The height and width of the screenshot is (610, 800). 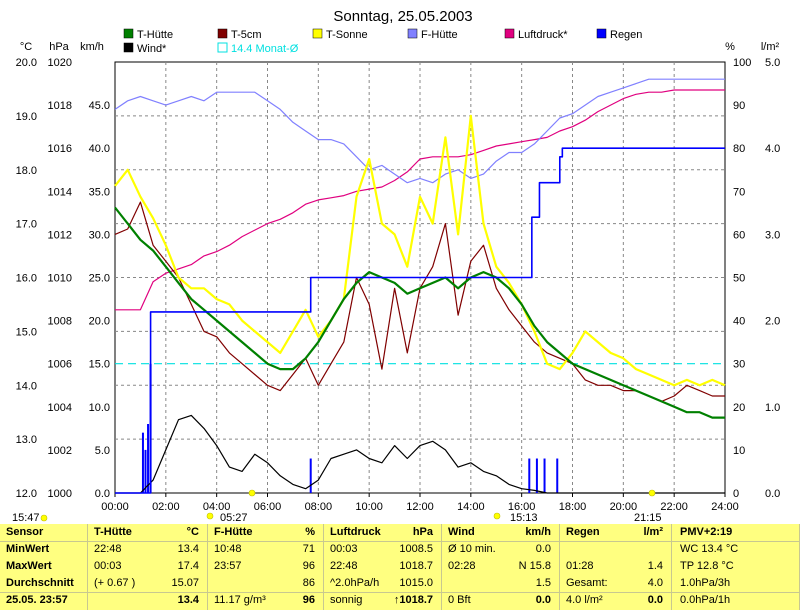 I want to click on cell-value: 13.4, so click(x=188, y=600).